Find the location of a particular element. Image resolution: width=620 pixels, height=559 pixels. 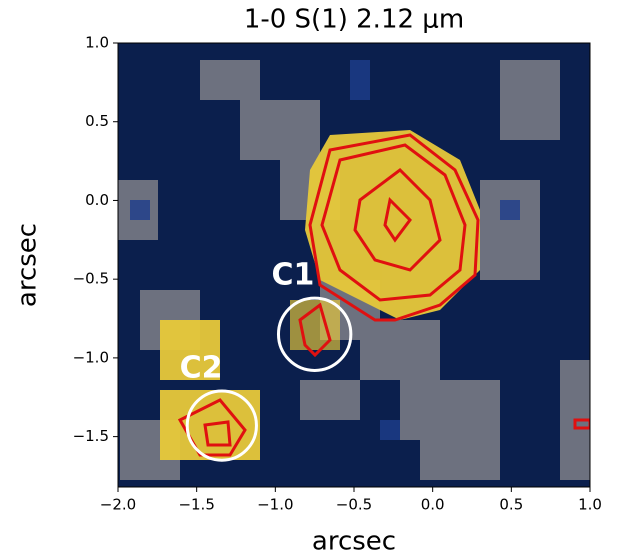

source-label: C1 is located at coordinates (293, 275).